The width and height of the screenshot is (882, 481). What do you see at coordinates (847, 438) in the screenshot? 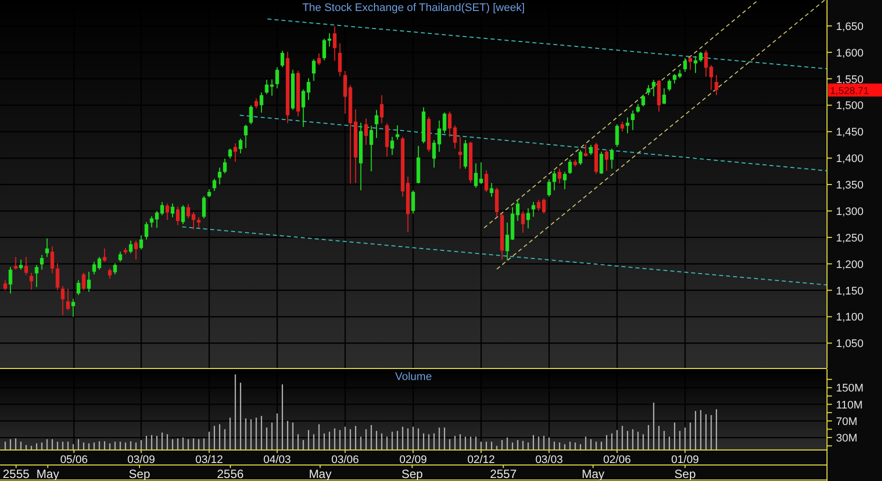
I see `y-tick-label: 30M` at bounding box center [847, 438].